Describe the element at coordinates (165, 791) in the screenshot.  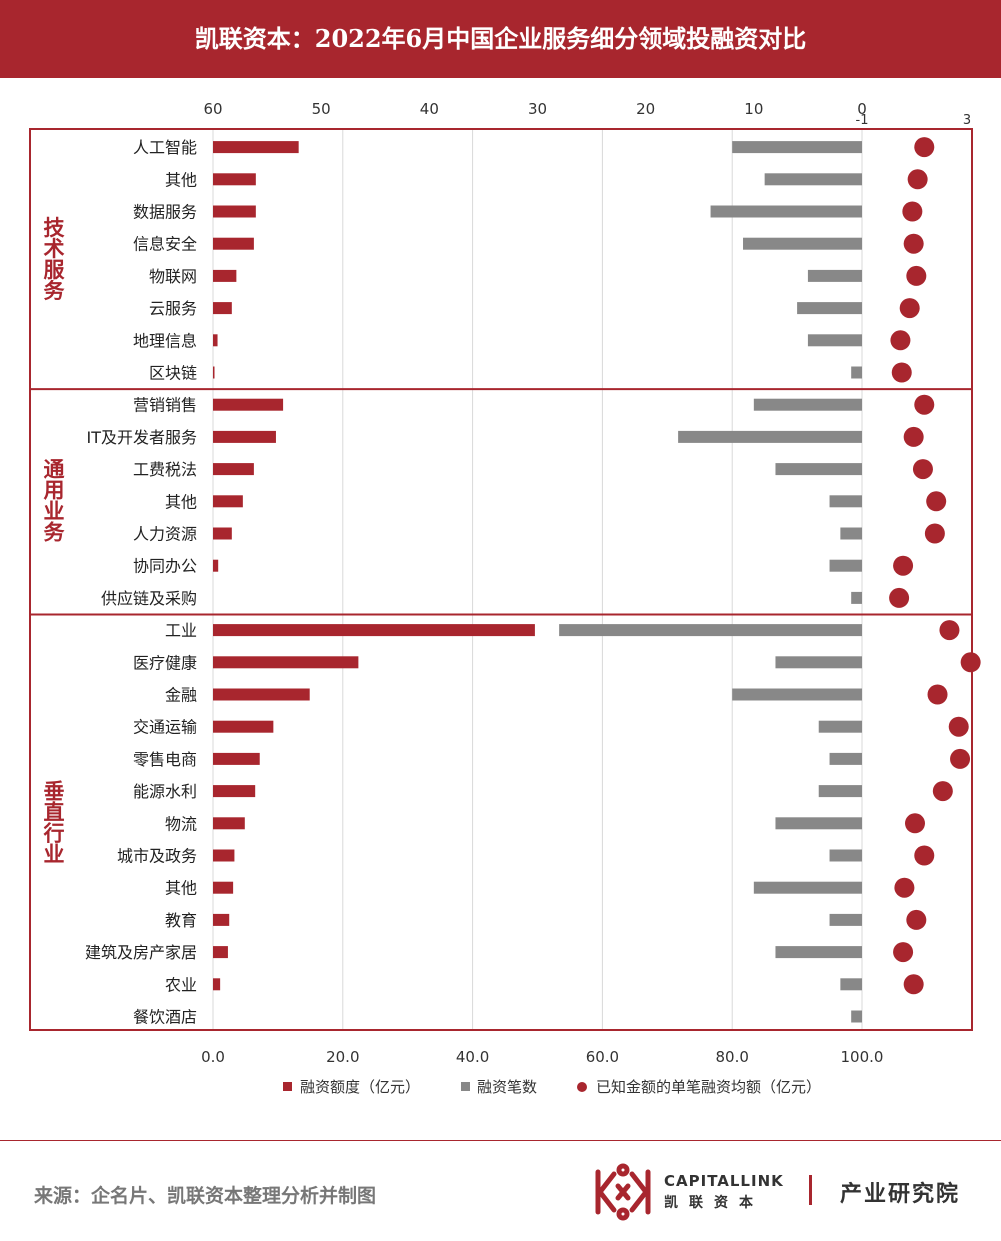
I see `category-label: 能源水利` at that location.